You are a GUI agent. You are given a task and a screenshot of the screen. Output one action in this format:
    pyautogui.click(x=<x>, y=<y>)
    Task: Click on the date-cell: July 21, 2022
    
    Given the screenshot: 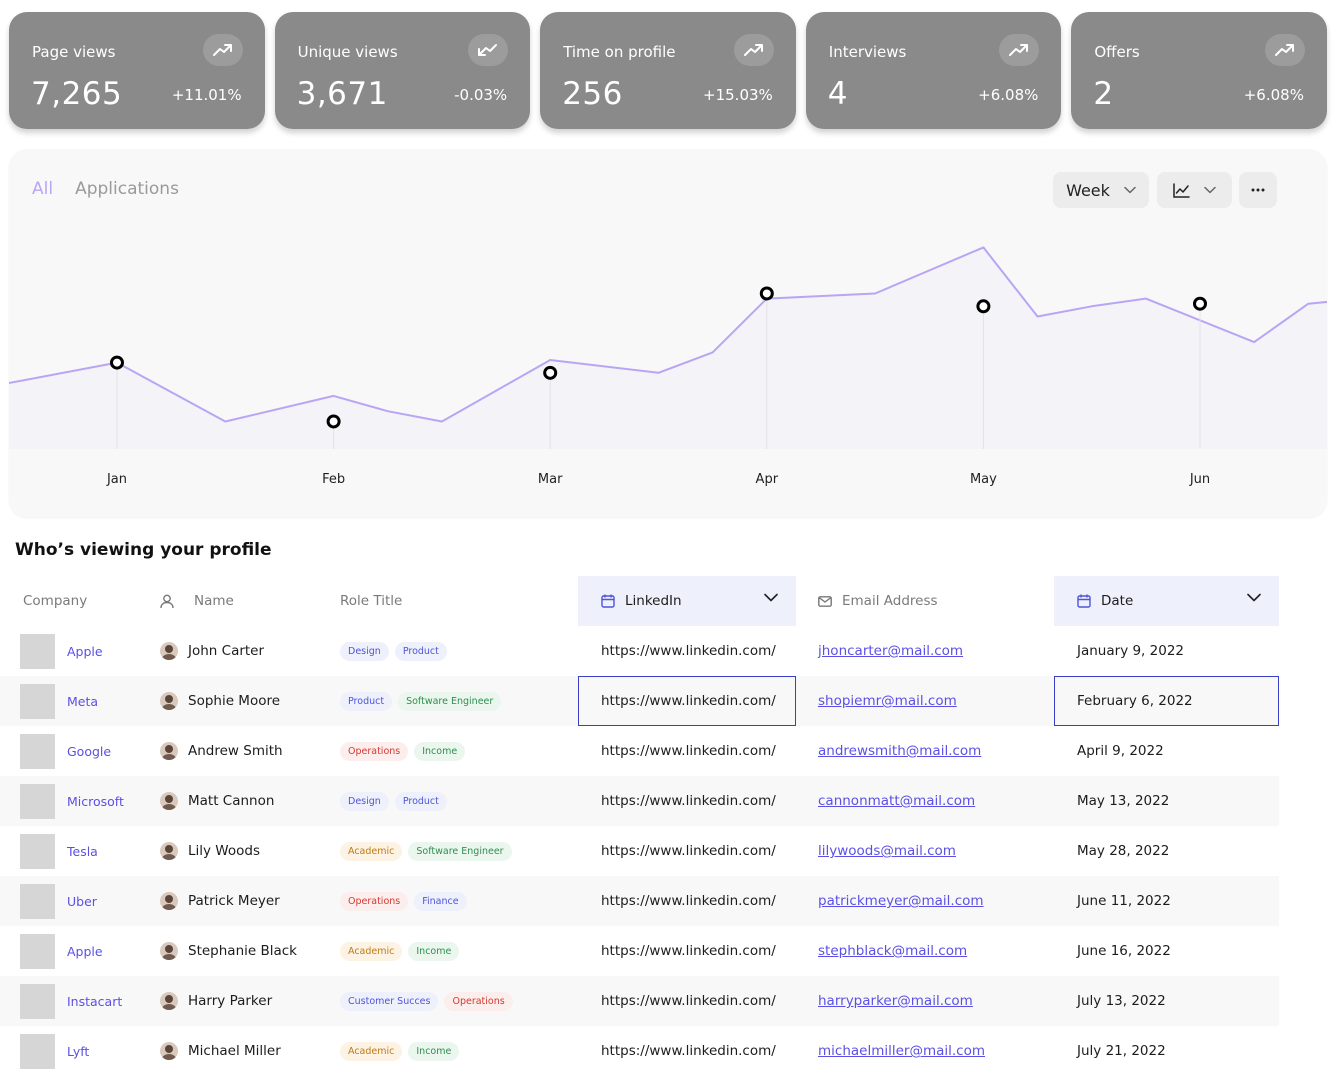 What is the action you would take?
    pyautogui.click(x=1166, y=1051)
    